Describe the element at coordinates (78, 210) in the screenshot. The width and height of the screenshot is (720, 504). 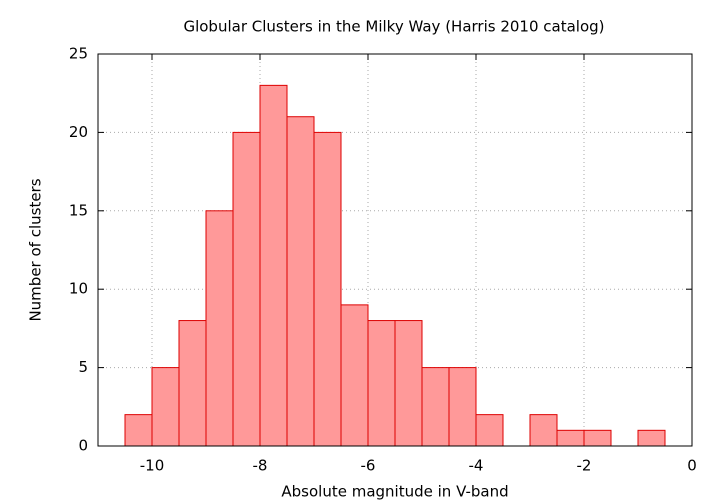
I see `y-tick-label: 15` at that location.